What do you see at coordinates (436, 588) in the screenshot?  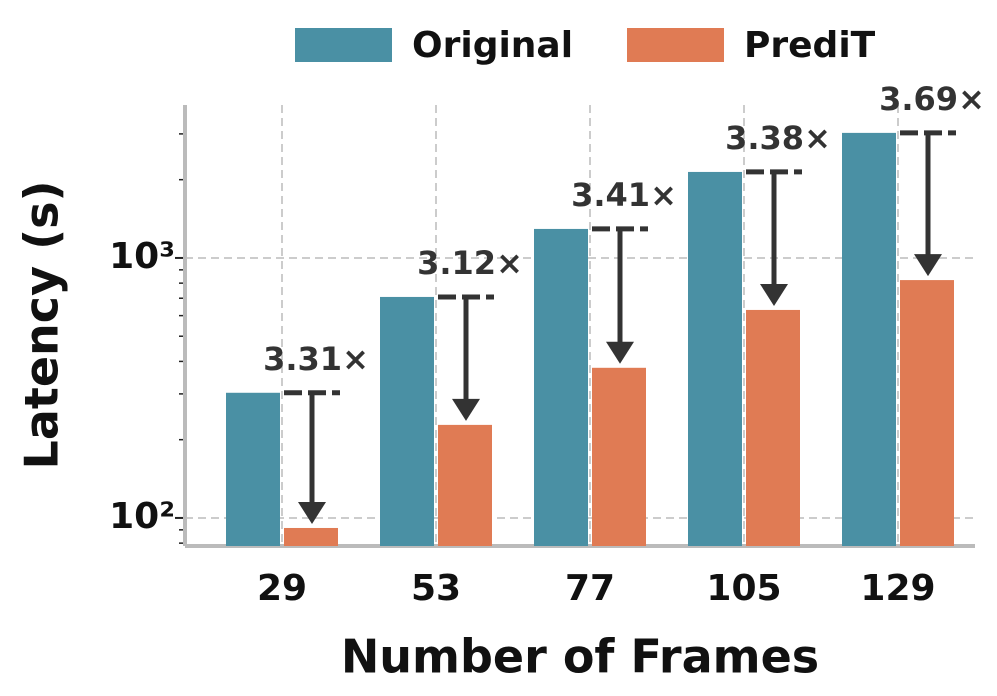 I see `x-tick-label: 53` at bounding box center [436, 588].